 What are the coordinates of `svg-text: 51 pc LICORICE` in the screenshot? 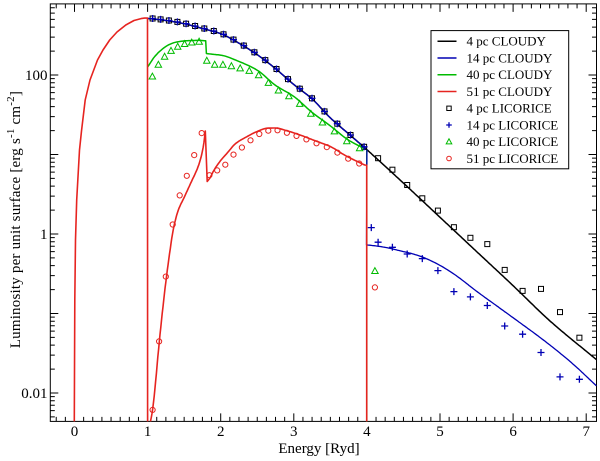 It's located at (513, 158).